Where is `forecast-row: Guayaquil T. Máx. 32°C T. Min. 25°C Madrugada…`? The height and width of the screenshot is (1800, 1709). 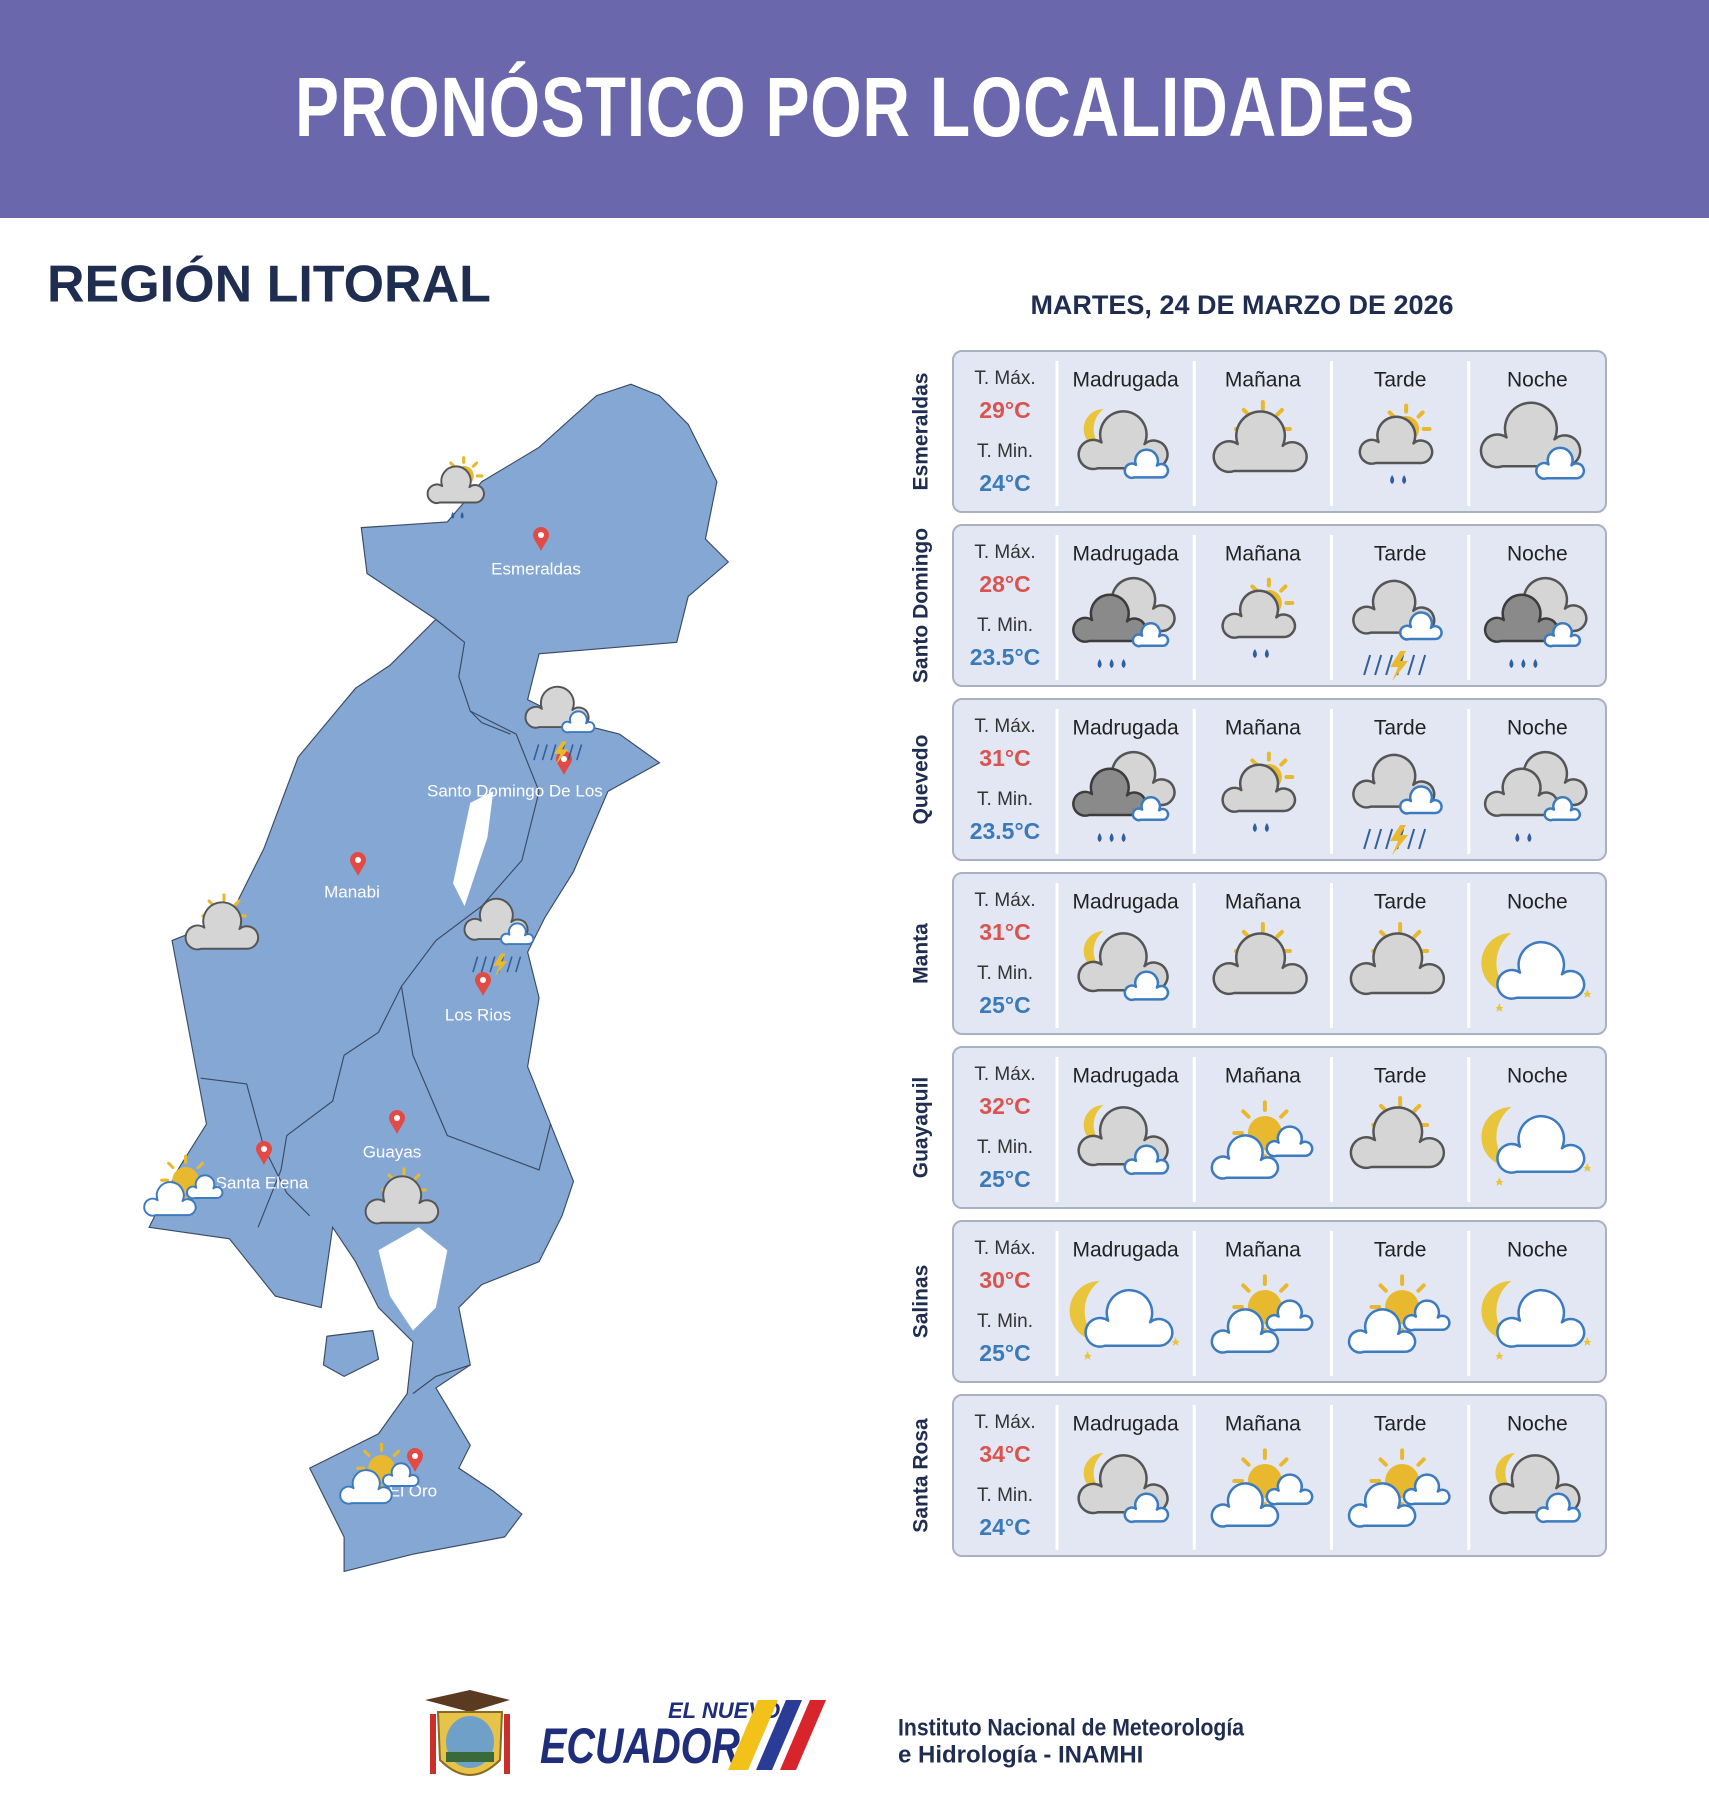 forecast-row: Guayaquil T. Máx. 32°C T. Min. 25°C Madrugada… is located at coordinates (1258, 1127).